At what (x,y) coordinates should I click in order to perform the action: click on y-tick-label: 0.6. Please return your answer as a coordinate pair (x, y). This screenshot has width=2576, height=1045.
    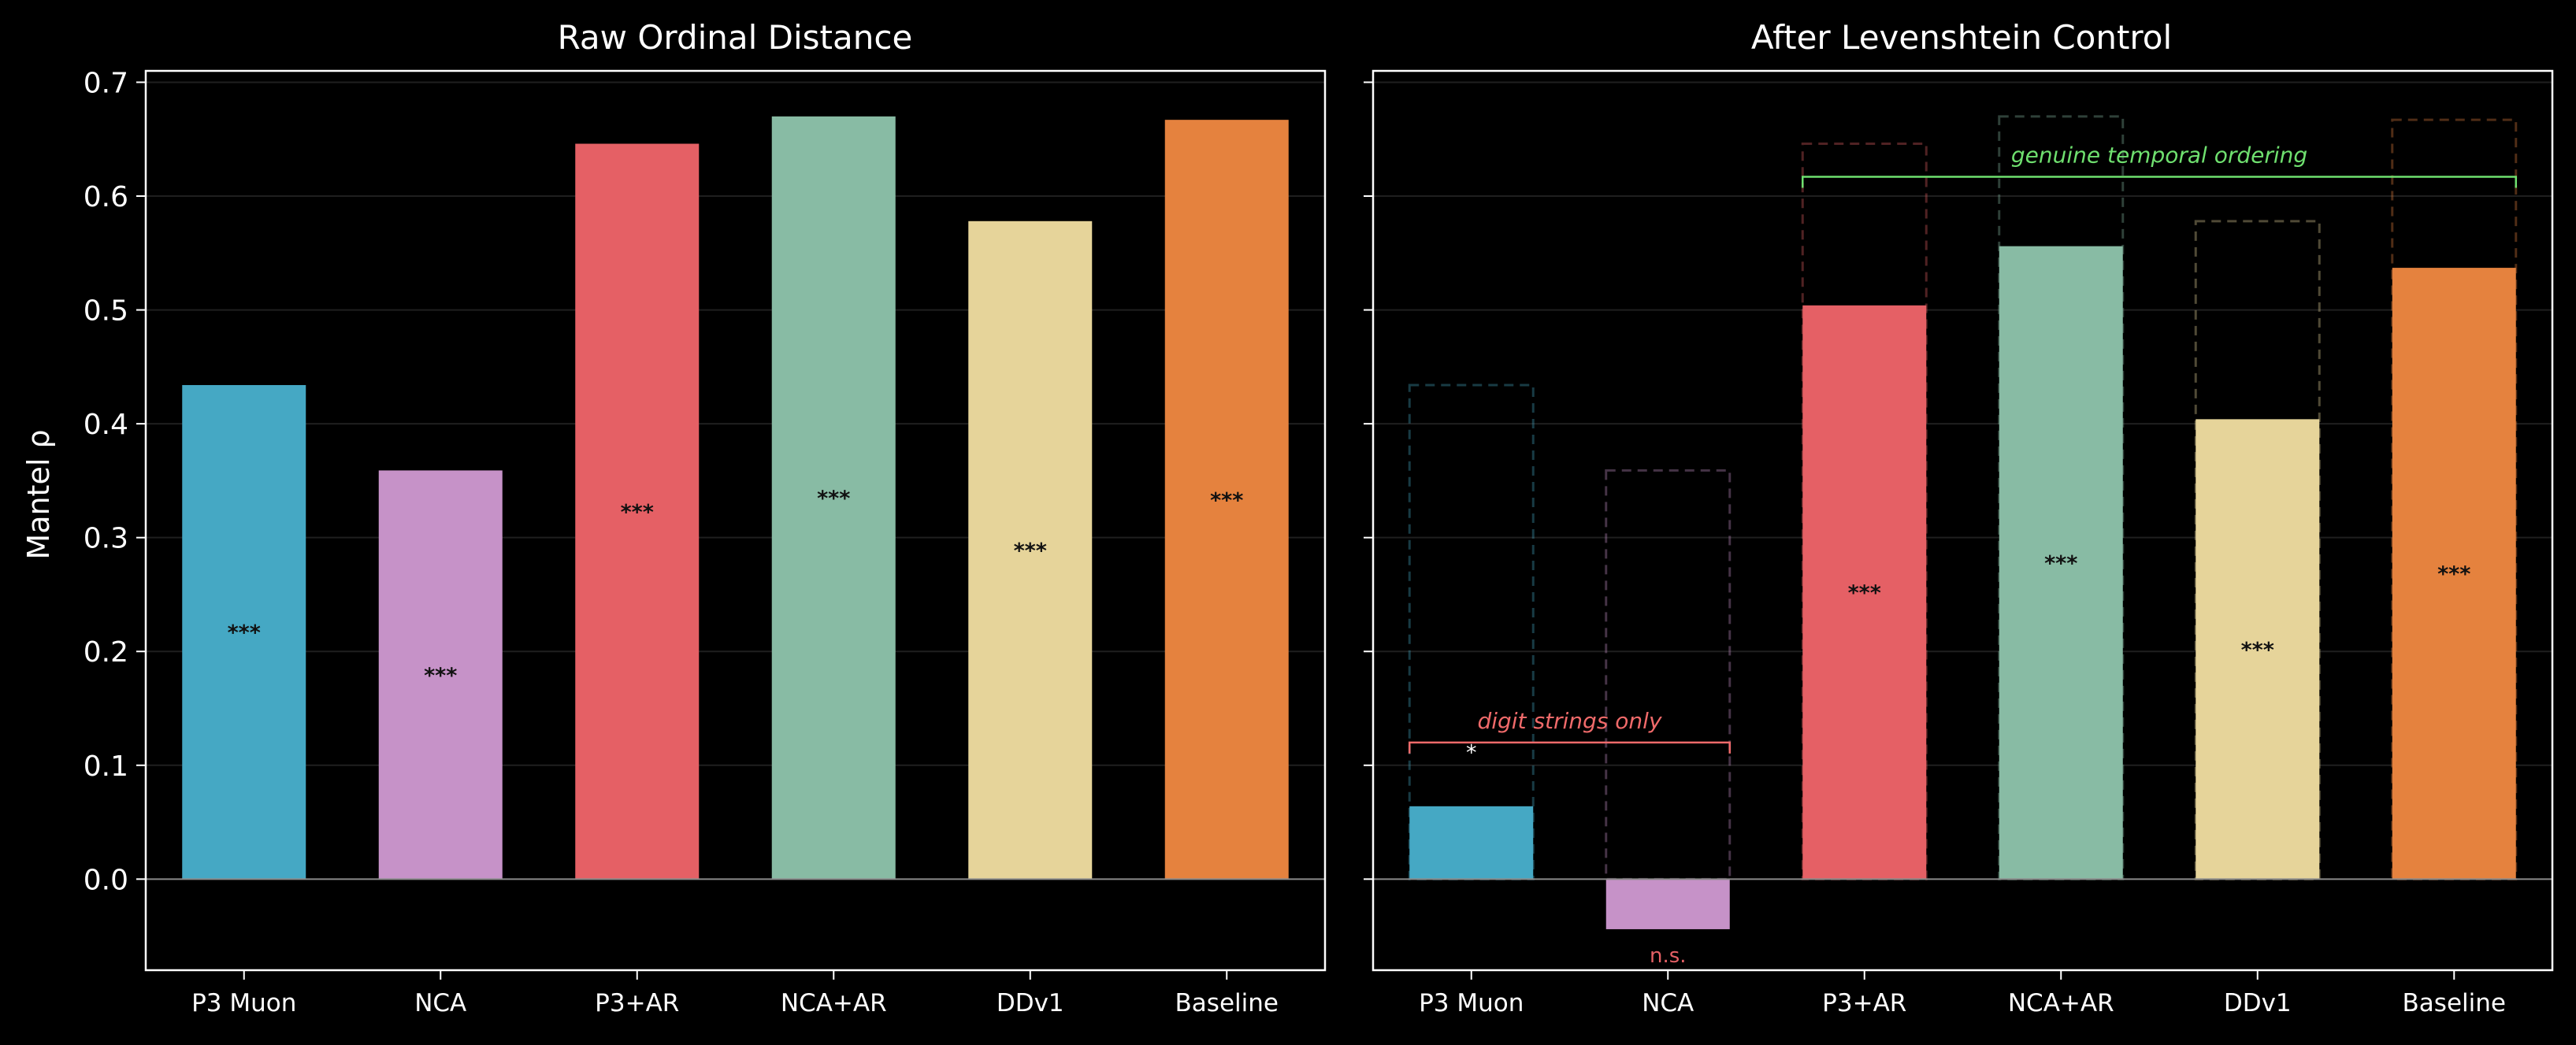
    Looking at the image, I should click on (106, 197).